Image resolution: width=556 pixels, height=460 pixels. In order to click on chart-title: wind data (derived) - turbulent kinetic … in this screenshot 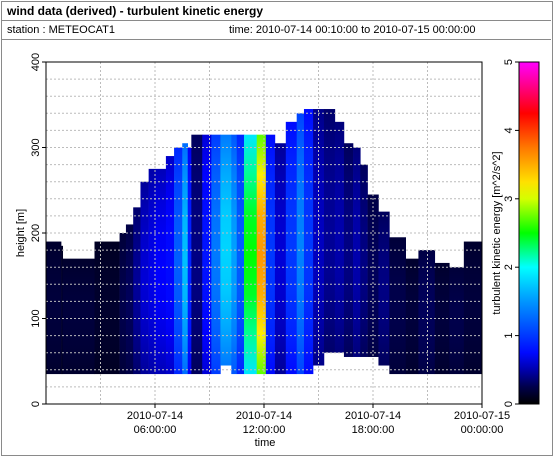, I will do `click(135, 11)`.